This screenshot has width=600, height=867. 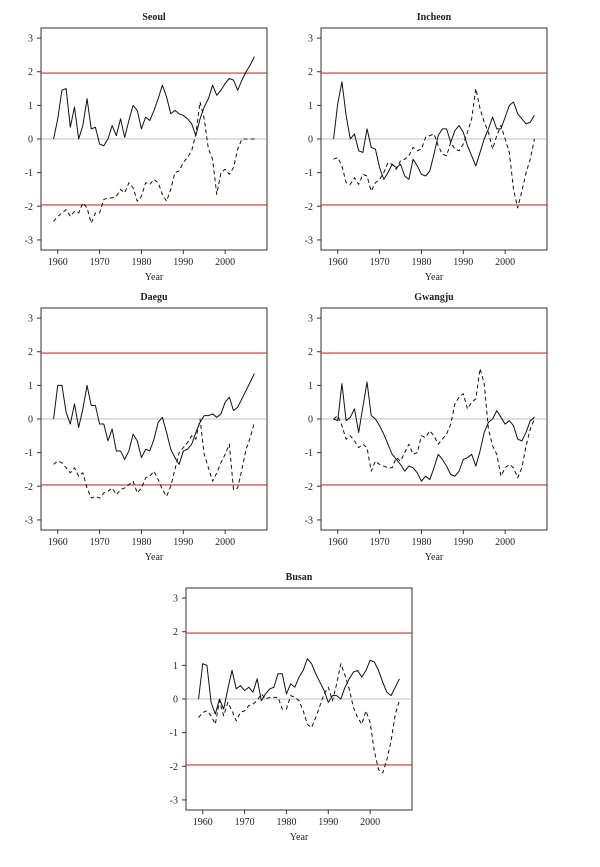 I want to click on chart-title: Busan, so click(x=299, y=577).